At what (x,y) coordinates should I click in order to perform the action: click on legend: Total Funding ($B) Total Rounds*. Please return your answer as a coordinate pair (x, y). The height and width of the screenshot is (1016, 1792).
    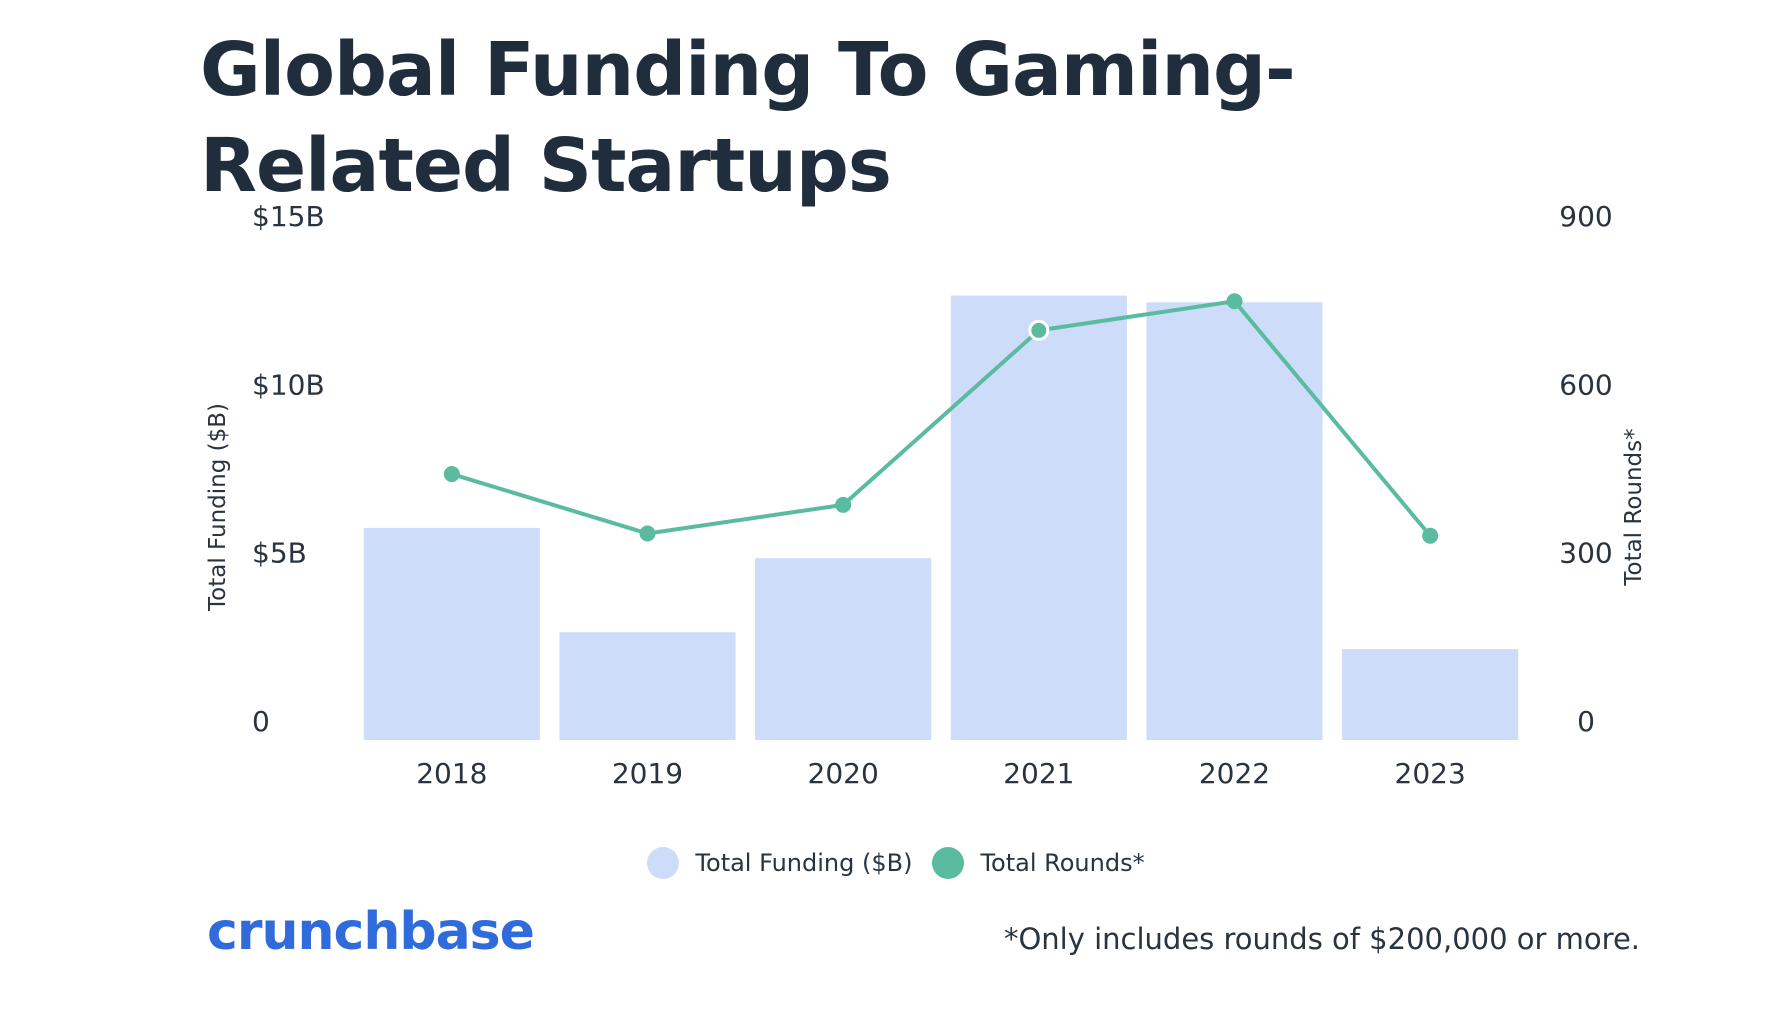
    Looking at the image, I should click on (896, 863).